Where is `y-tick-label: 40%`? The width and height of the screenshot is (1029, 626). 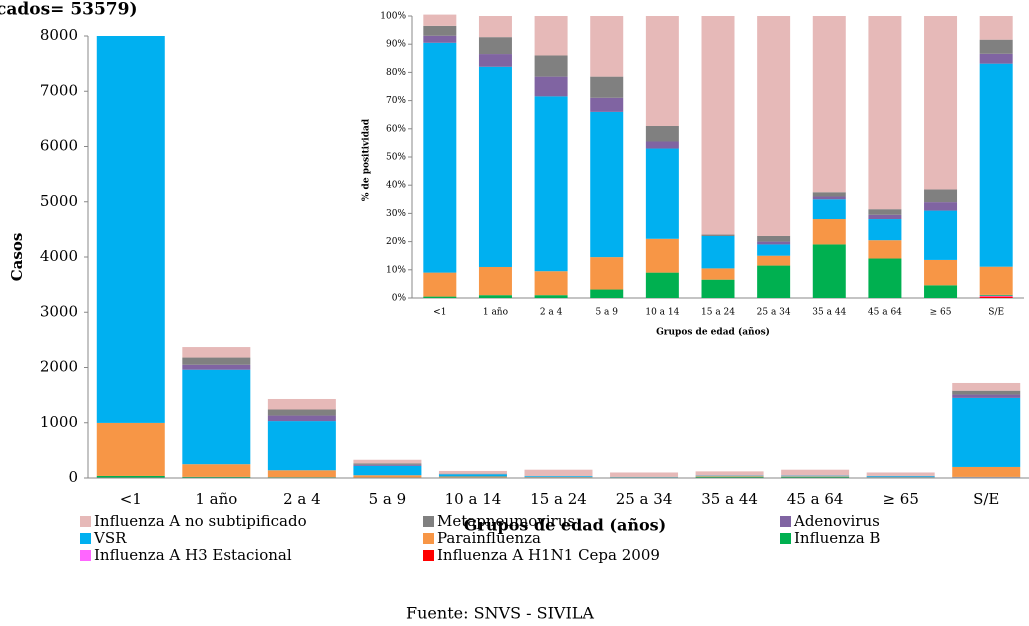
y-tick-label: 40% is located at coordinates (396, 186).